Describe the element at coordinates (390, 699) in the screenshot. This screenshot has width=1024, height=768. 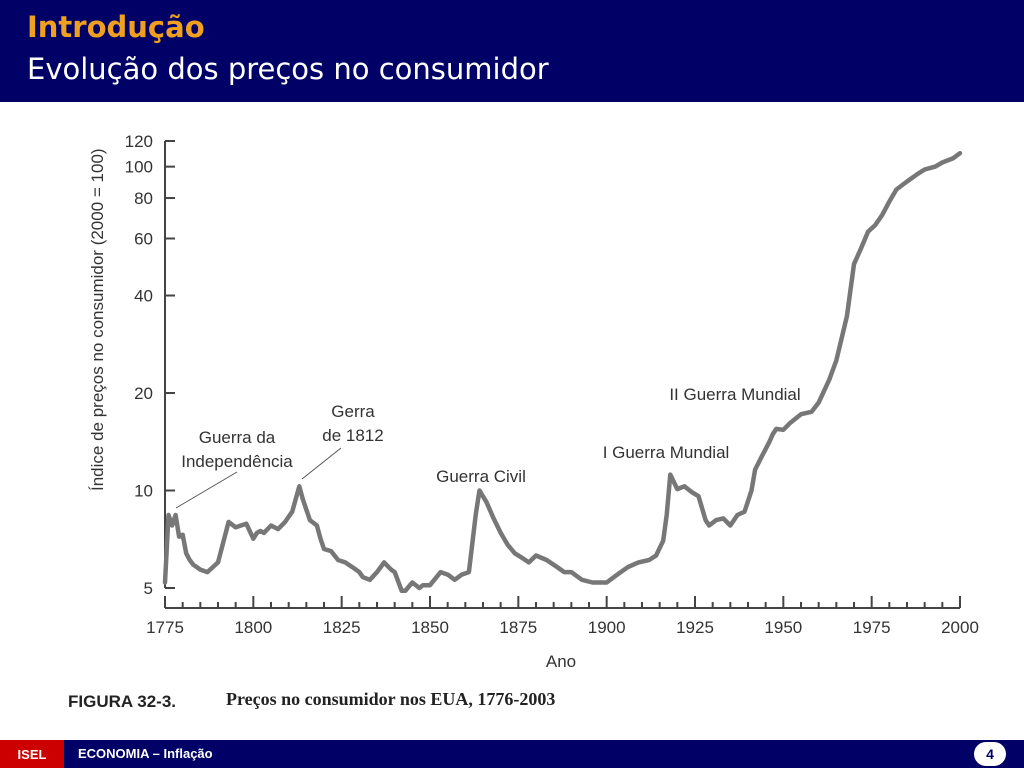
I see `figure-caption: Preços no consumidor nos EUA, 1776-2003` at that location.